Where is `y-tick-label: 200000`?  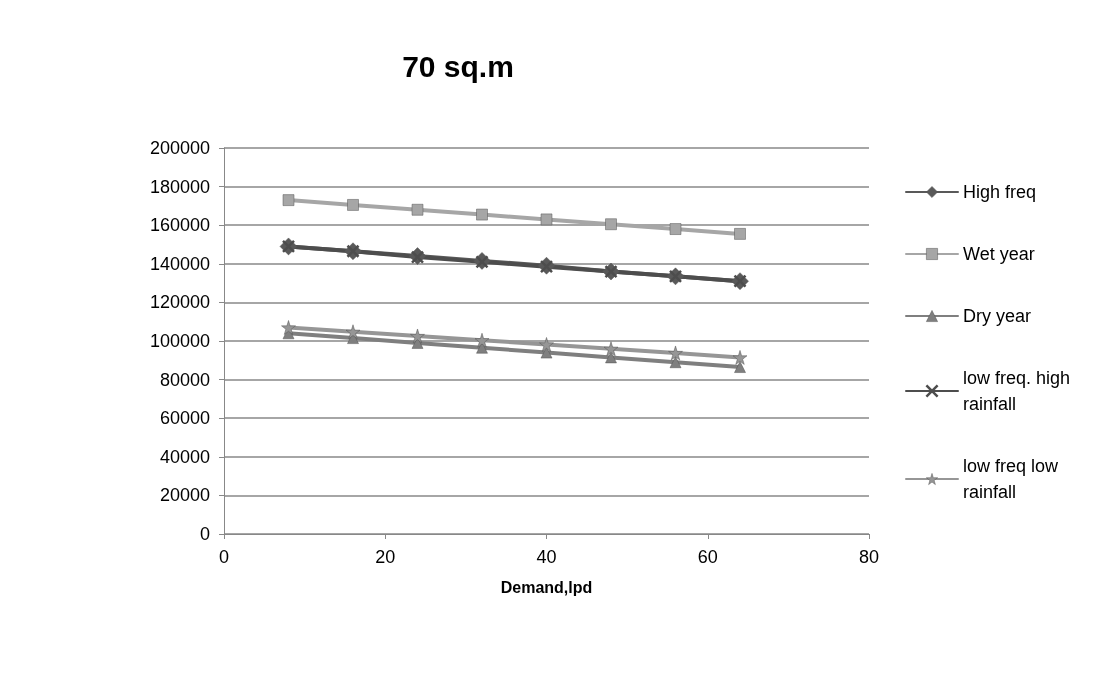
y-tick-label: 200000 is located at coordinates (179, 148).